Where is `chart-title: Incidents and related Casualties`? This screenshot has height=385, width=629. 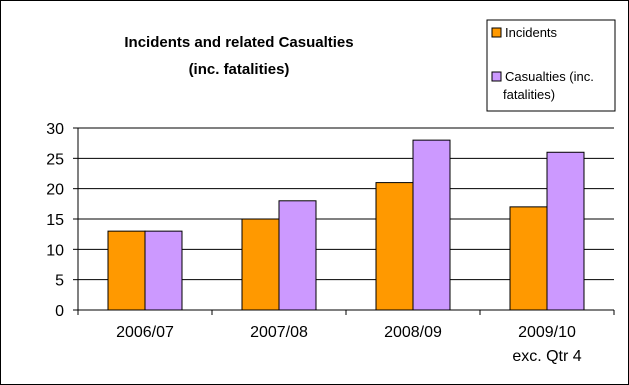
chart-title: Incidents and related Casualties is located at coordinates (238, 42).